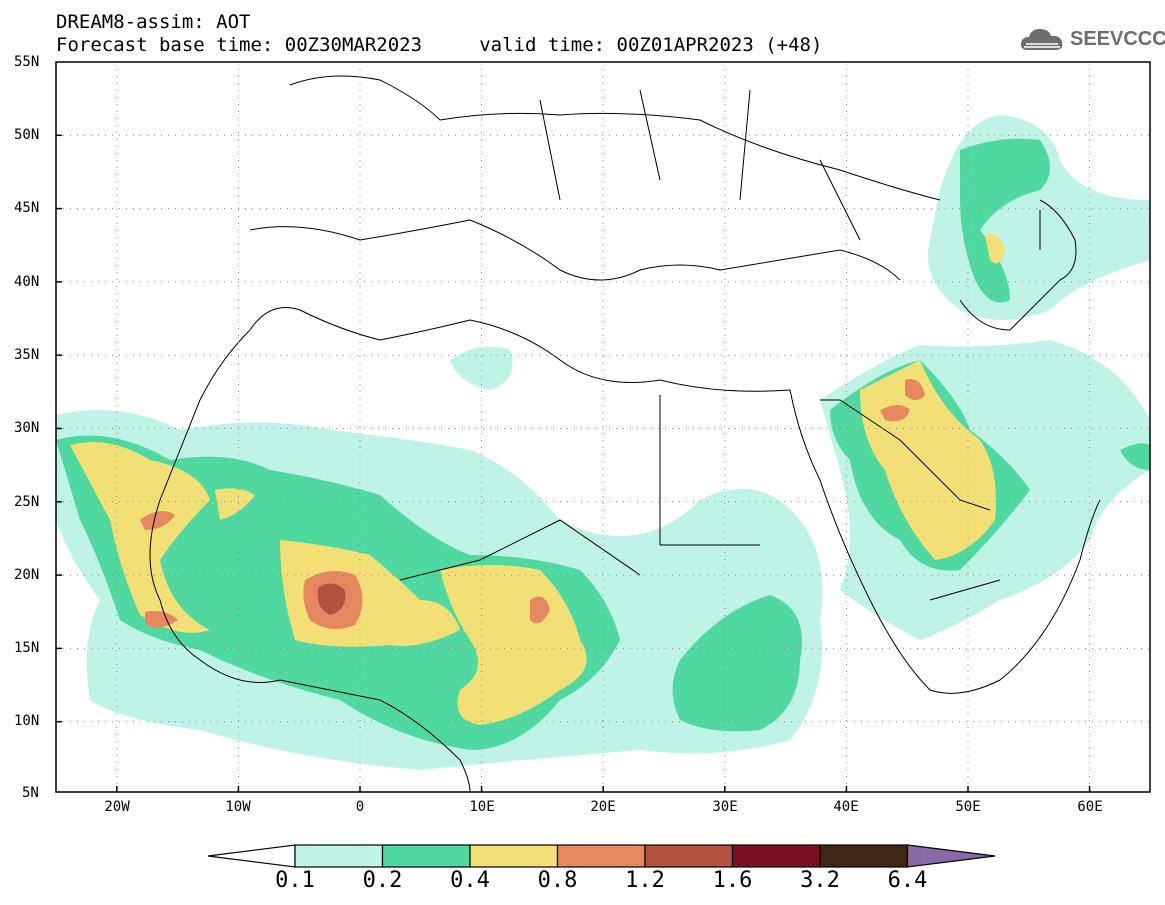 This screenshot has height=905, width=1165. Describe the element at coordinates (27, 648) in the screenshot. I see `lat-label: 15N` at that location.